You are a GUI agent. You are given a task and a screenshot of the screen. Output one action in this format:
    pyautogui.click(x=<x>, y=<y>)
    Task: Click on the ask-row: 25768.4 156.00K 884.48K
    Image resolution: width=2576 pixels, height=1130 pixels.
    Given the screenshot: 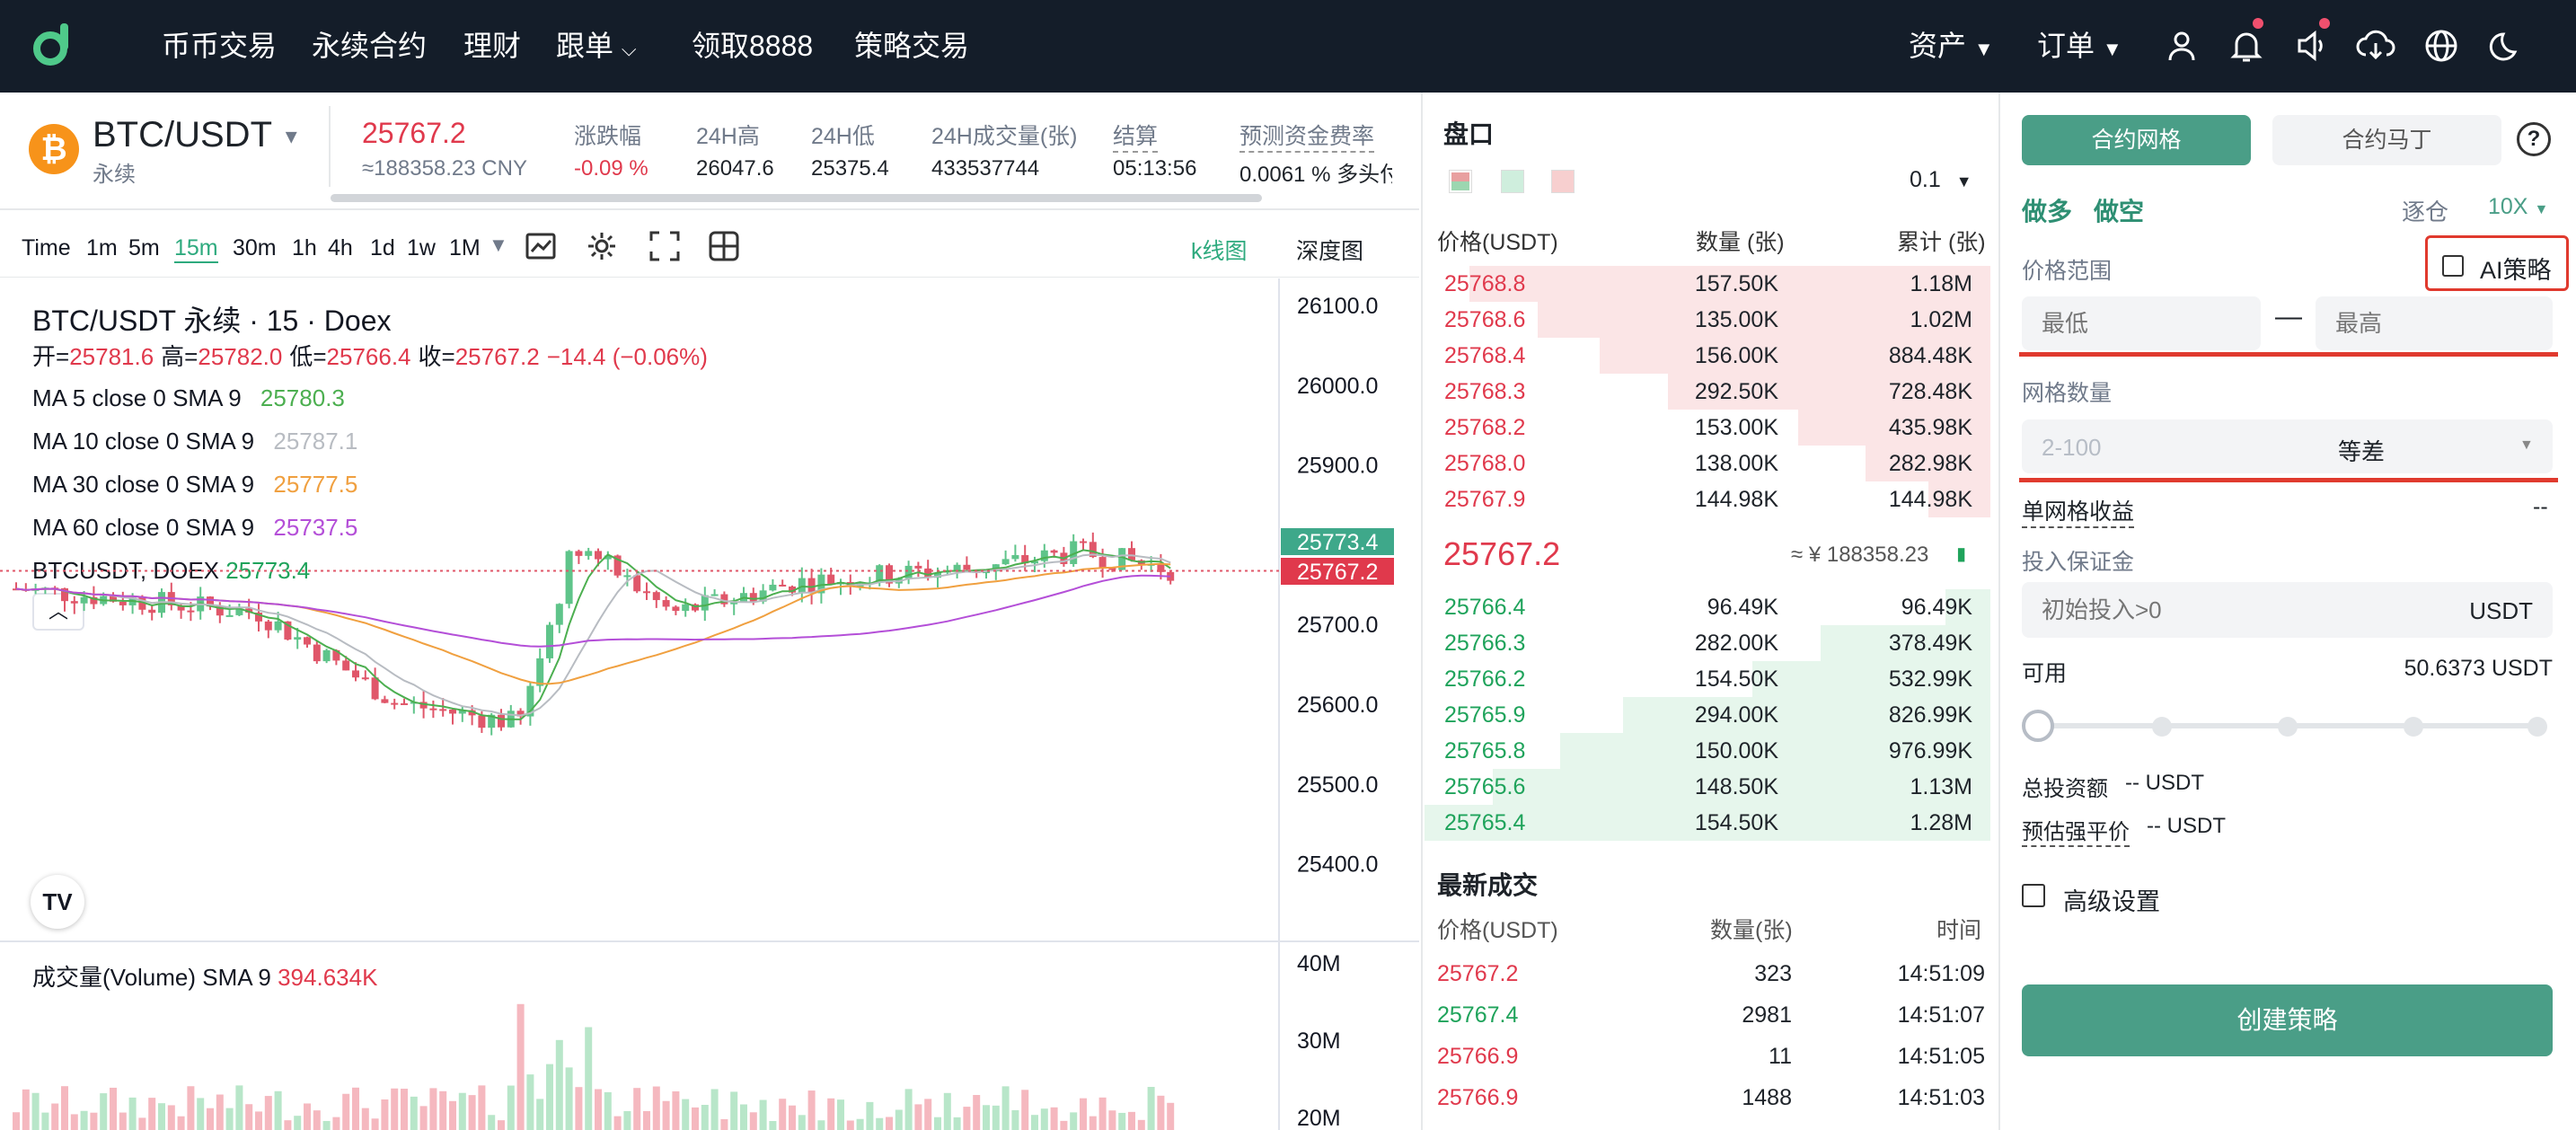 What is the action you would take?
    pyautogui.click(x=1707, y=356)
    